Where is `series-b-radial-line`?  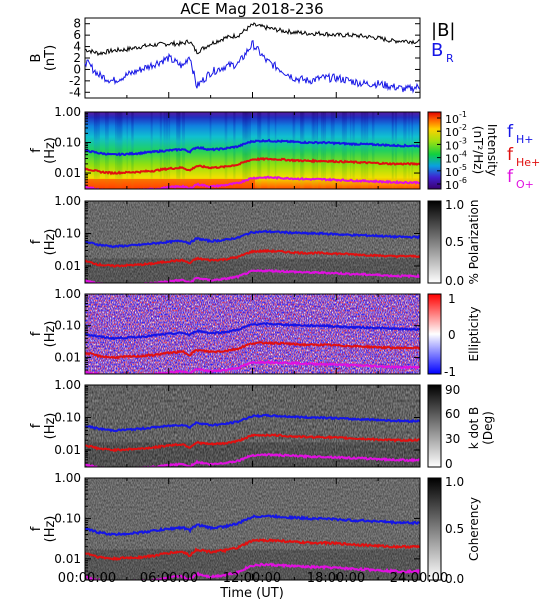 series-b-radial-line is located at coordinates (252, 66).